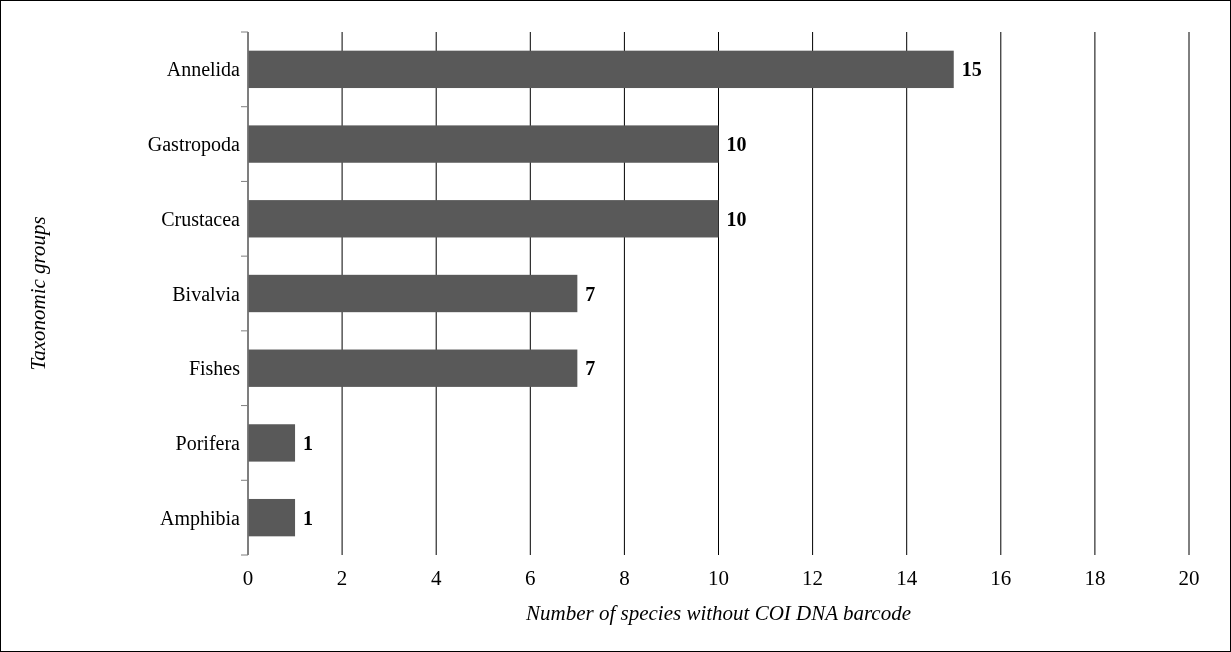 This screenshot has height=652, width=1231. I want to click on x-tick-label: 12, so click(813, 578).